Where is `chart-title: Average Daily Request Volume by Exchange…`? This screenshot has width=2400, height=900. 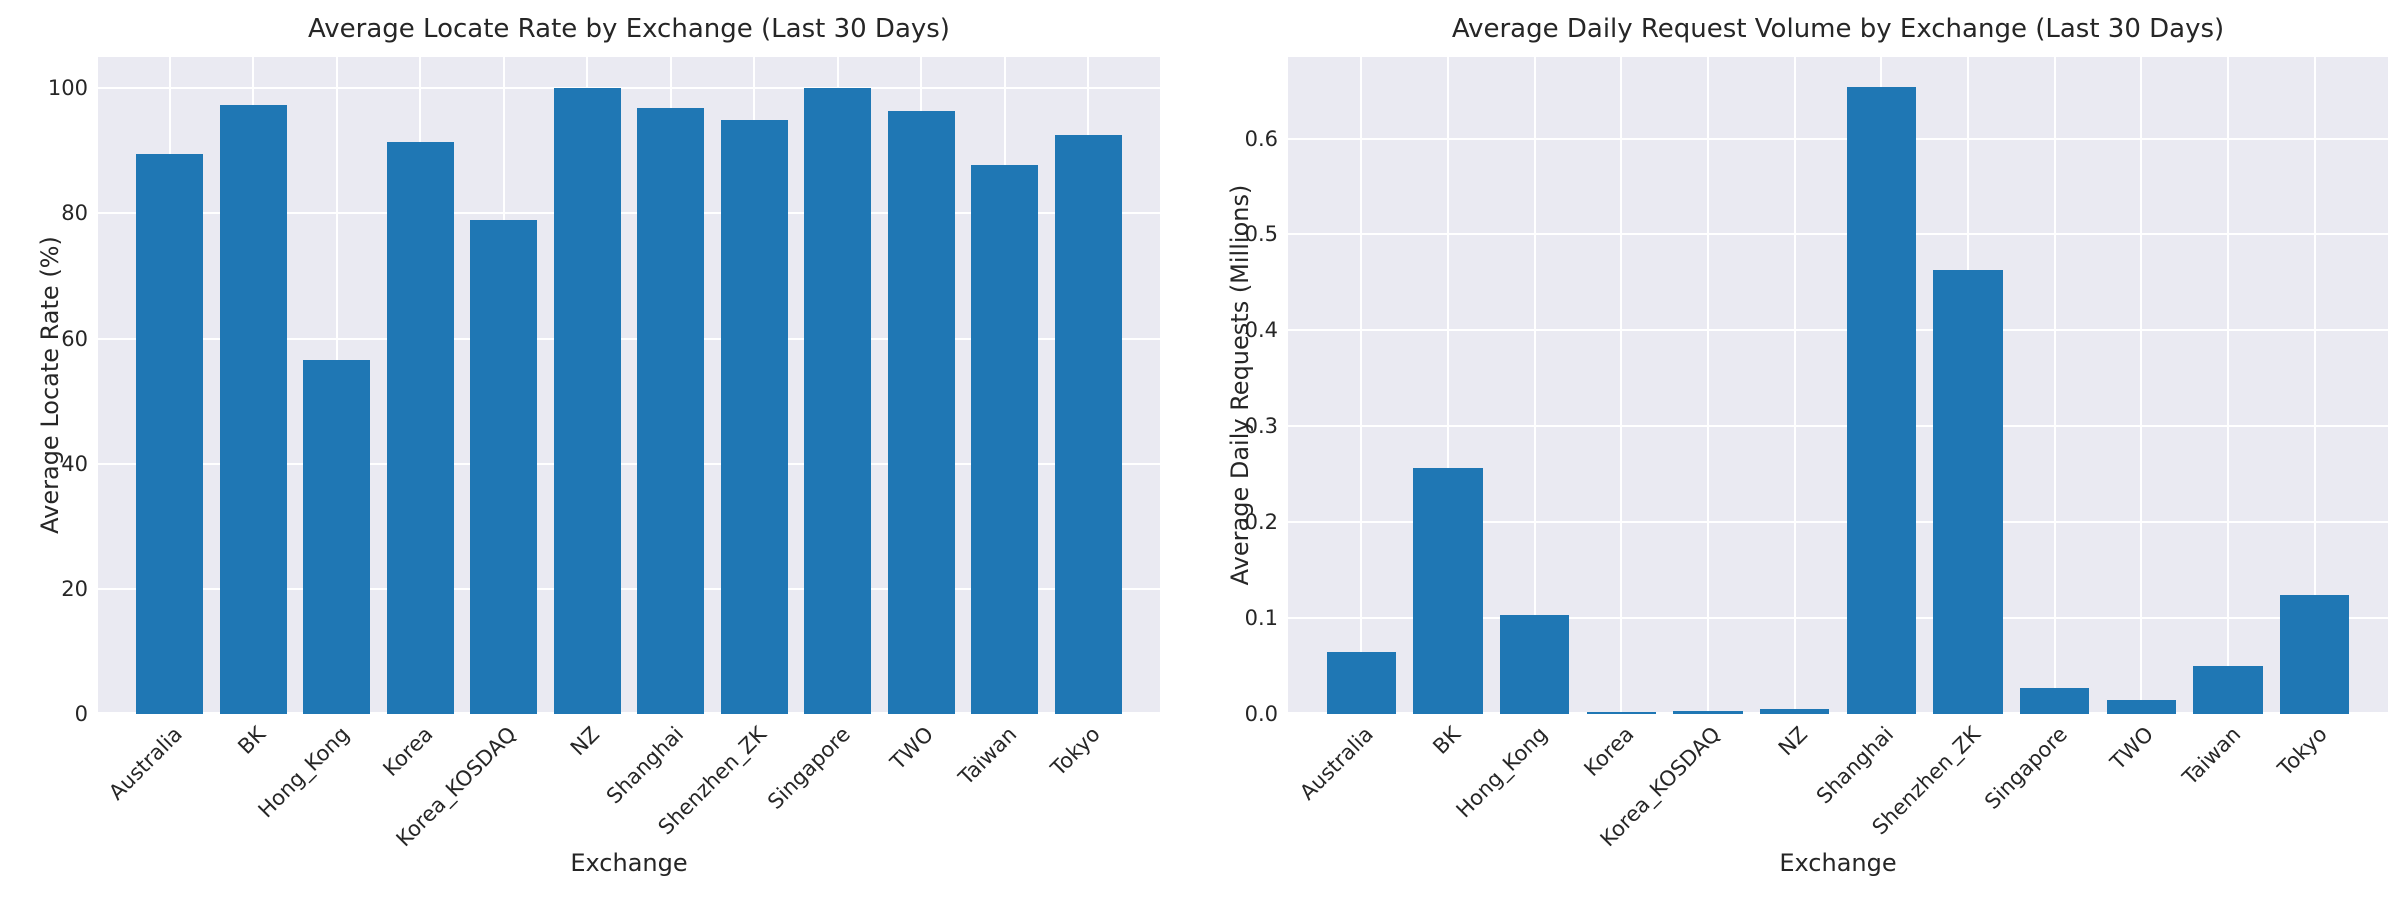
chart-title: Average Daily Request Volume by Exchange… is located at coordinates (1838, 29).